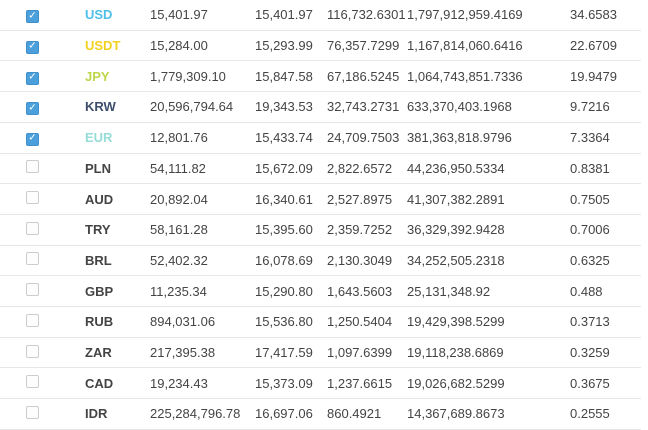  I want to click on value-col-5: 0.3675, so click(590, 383).